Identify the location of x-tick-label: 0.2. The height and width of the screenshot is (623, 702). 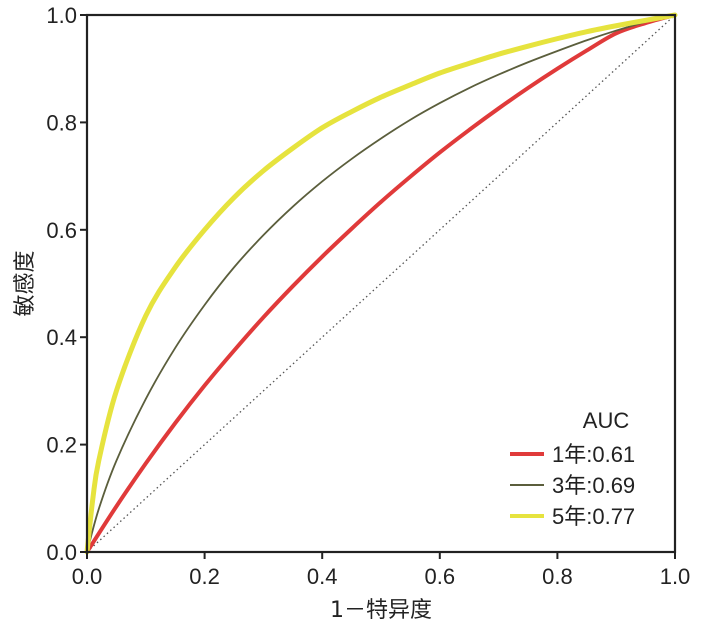
(204, 576).